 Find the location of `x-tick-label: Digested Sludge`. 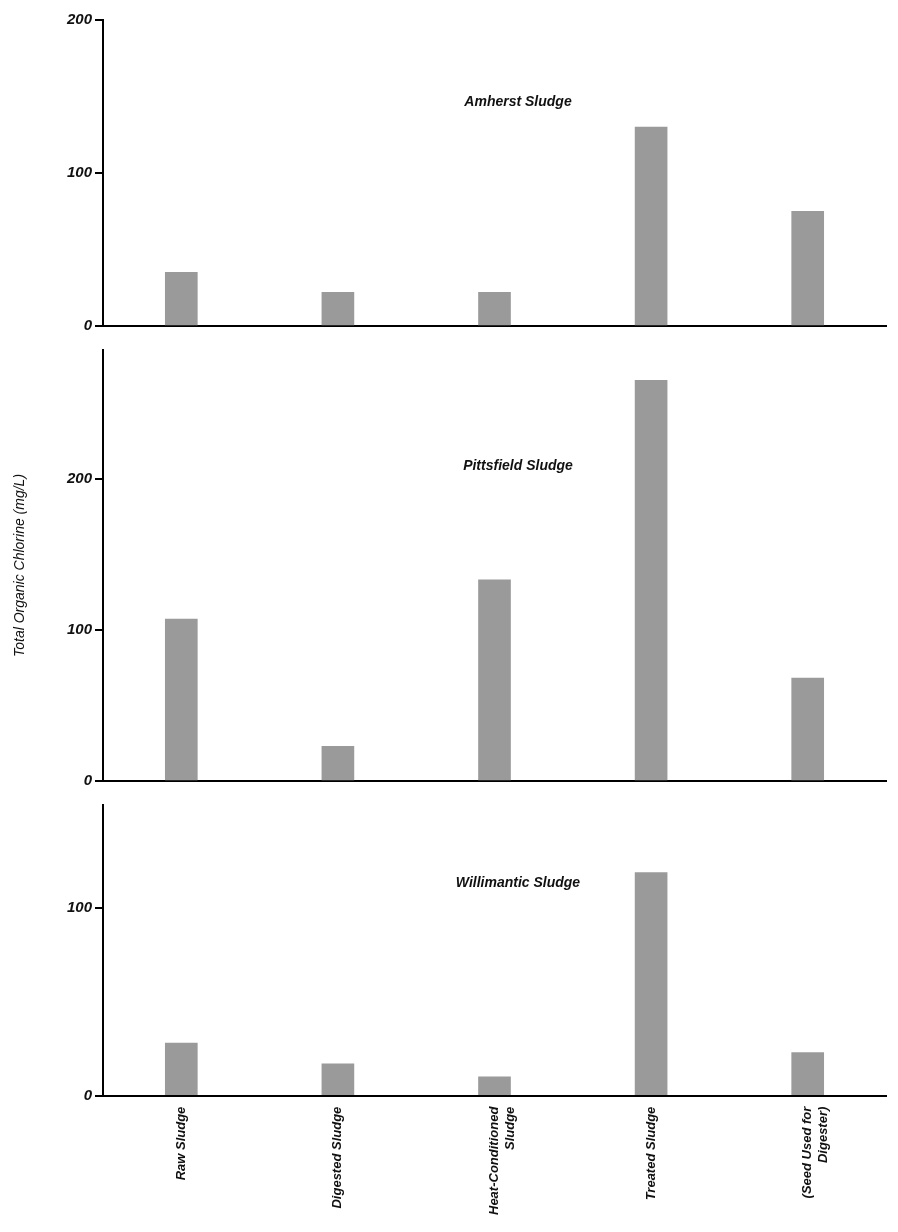

x-tick-label: Digested Sludge is located at coordinates (337, 1157).